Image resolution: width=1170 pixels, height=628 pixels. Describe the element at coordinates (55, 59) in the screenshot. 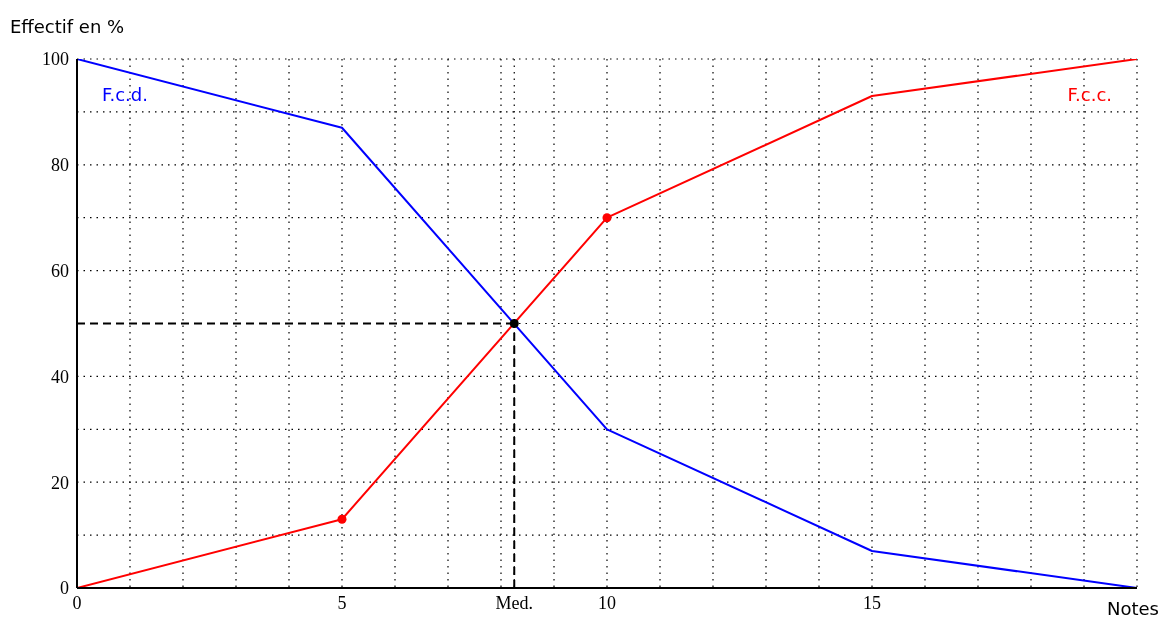

I see `y-tick-label: 100` at that location.